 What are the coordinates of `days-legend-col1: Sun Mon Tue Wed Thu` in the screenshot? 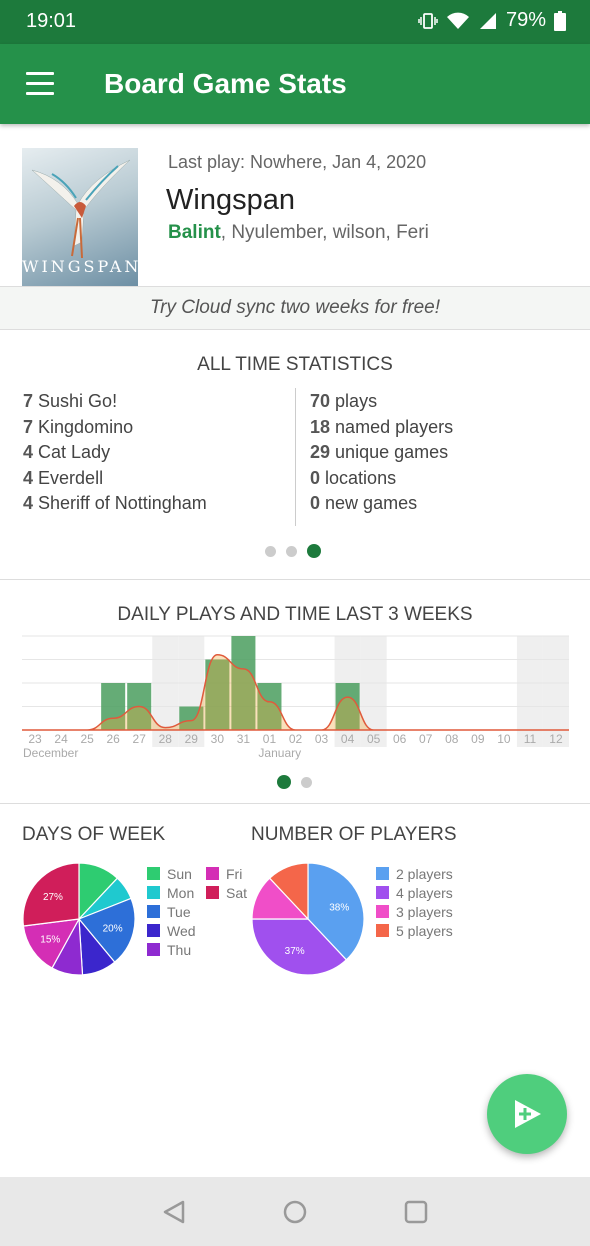 It's located at (171, 911).